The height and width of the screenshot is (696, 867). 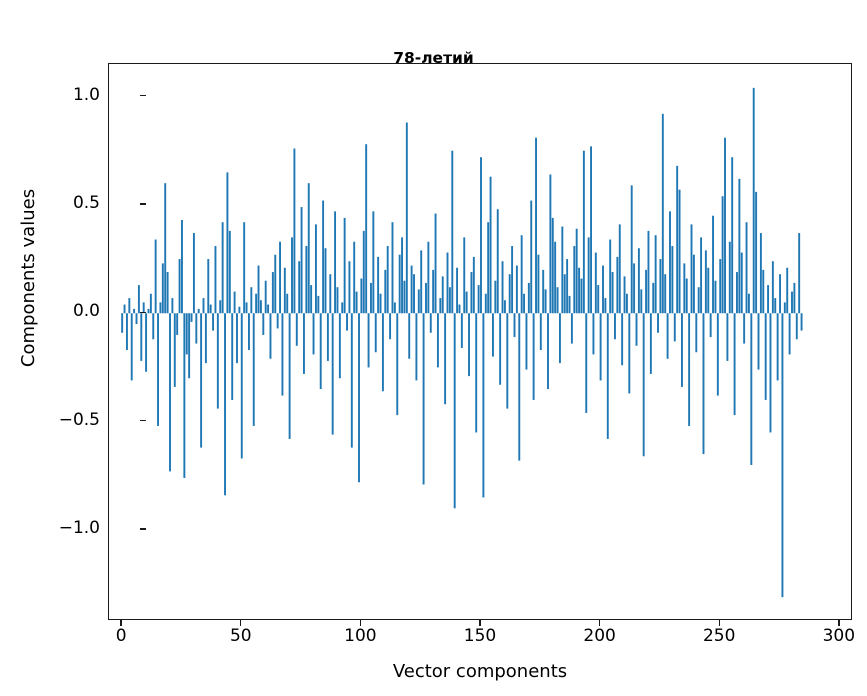 What do you see at coordinates (79, 527) in the screenshot?
I see `y-tick-label: −1.0` at bounding box center [79, 527].